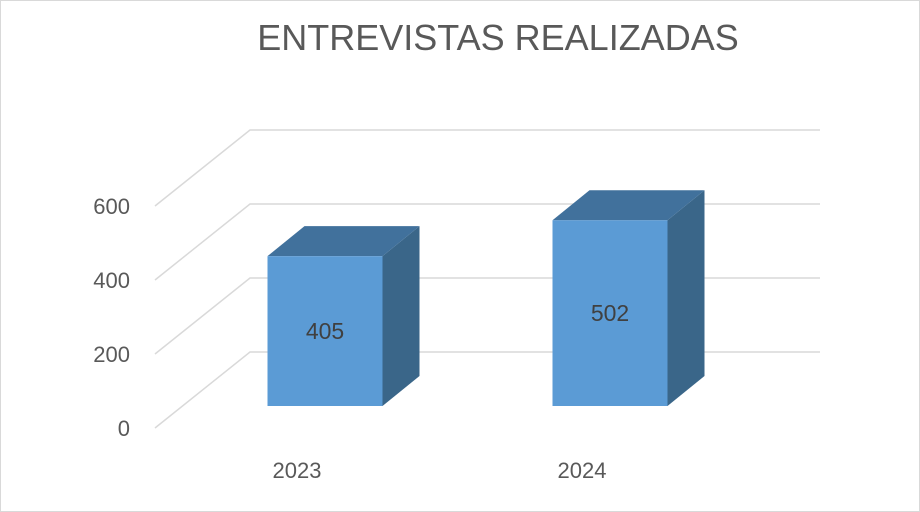 The height and width of the screenshot is (512, 920). What do you see at coordinates (440, 470) in the screenshot?
I see `x-axis-ticks: 2023 2024` at bounding box center [440, 470].